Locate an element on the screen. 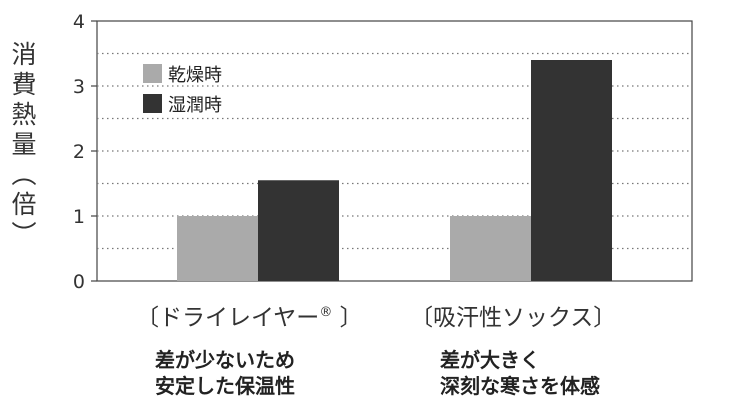 This screenshot has width=738, height=415. registered-mark: ® is located at coordinates (326, 312).